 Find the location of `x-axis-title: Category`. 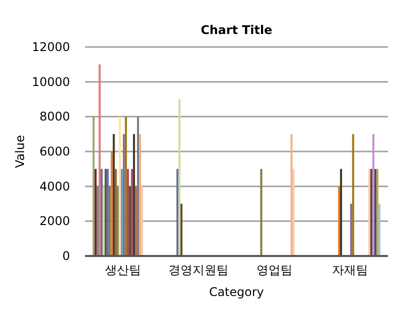

x-axis-title: Category is located at coordinates (236, 292).